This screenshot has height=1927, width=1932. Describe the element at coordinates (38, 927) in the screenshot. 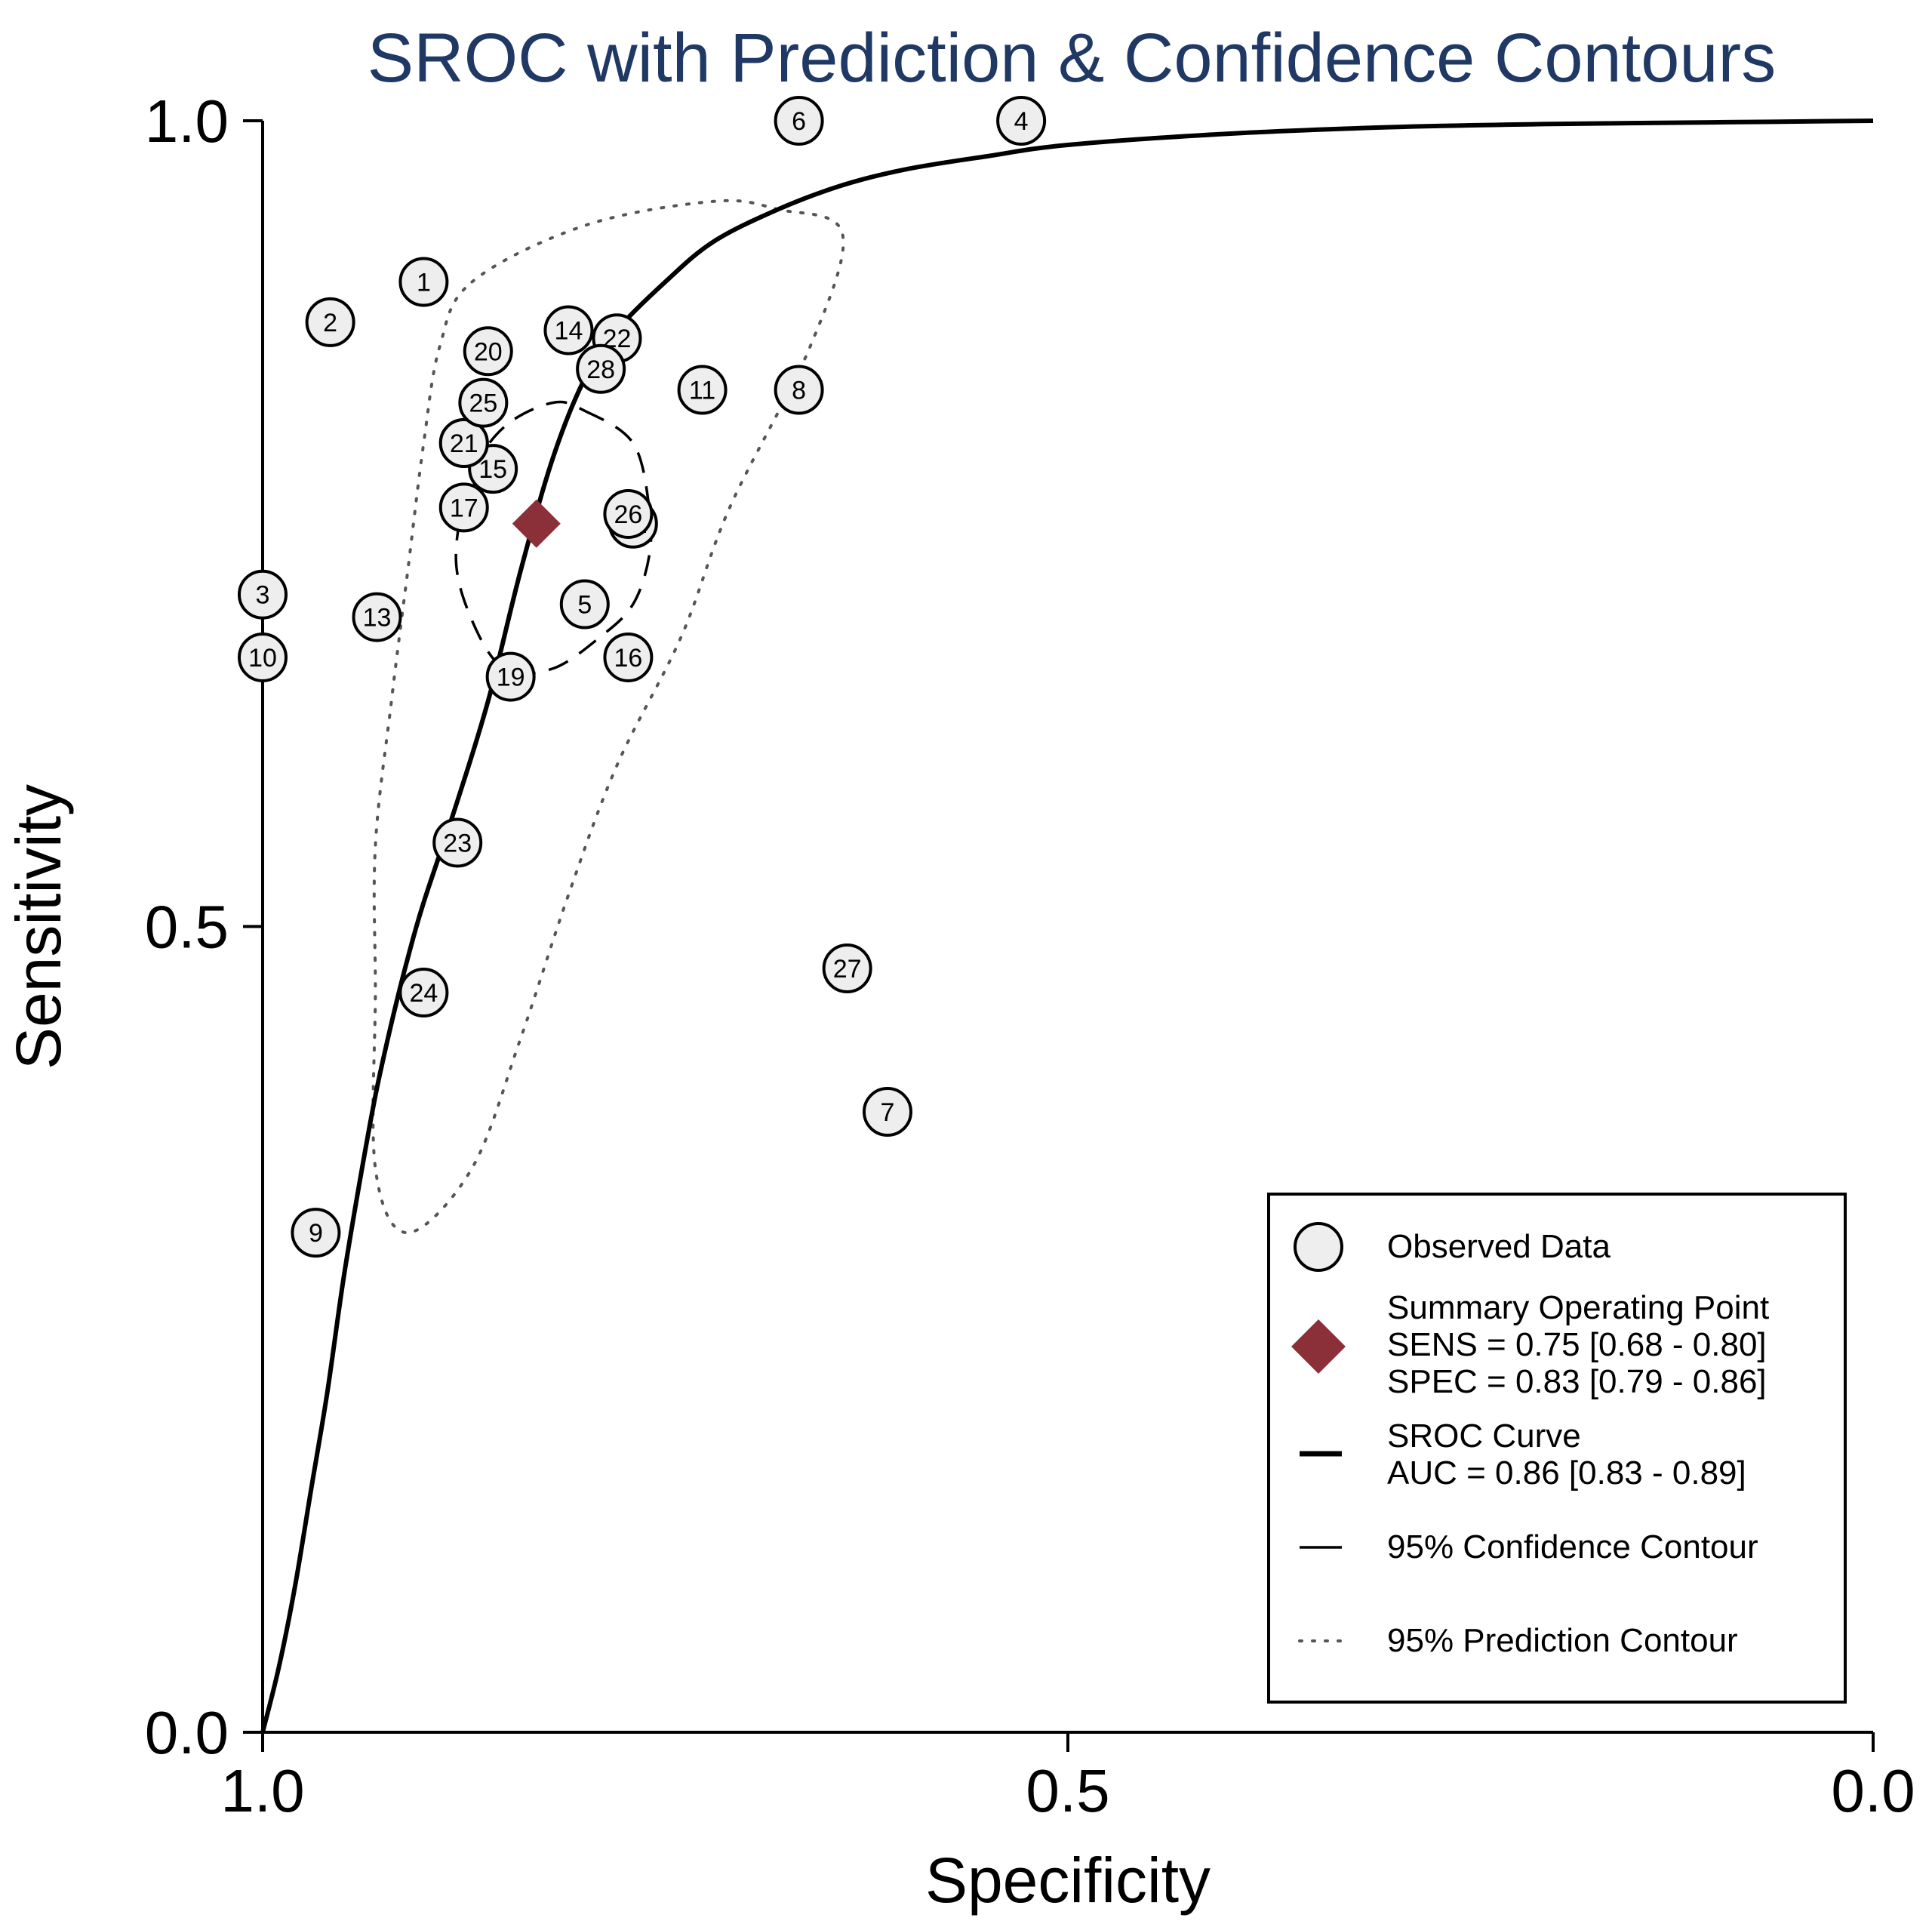

I see `y-axis-title: Sensitivity` at that location.